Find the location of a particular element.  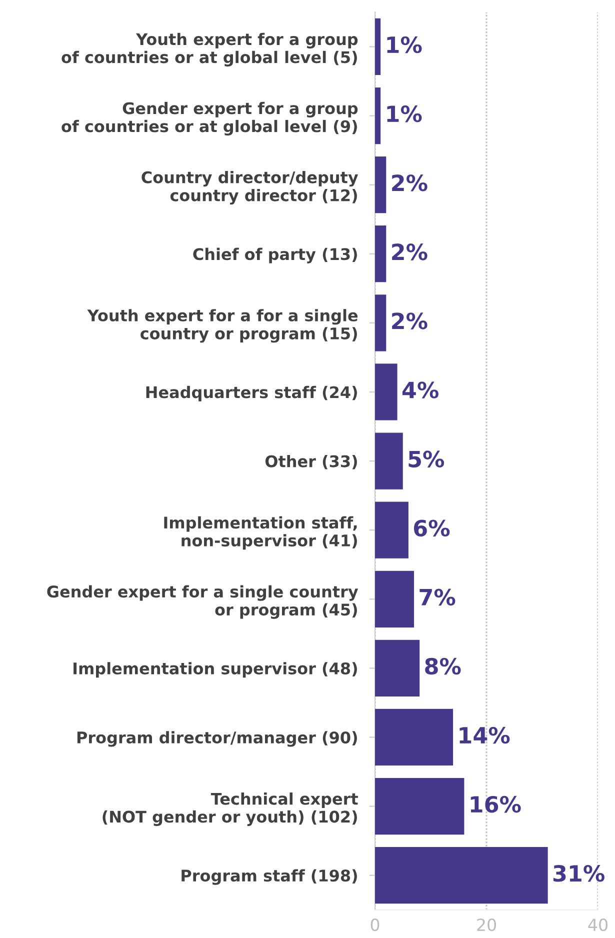

data-label: 7% is located at coordinates (438, 597).